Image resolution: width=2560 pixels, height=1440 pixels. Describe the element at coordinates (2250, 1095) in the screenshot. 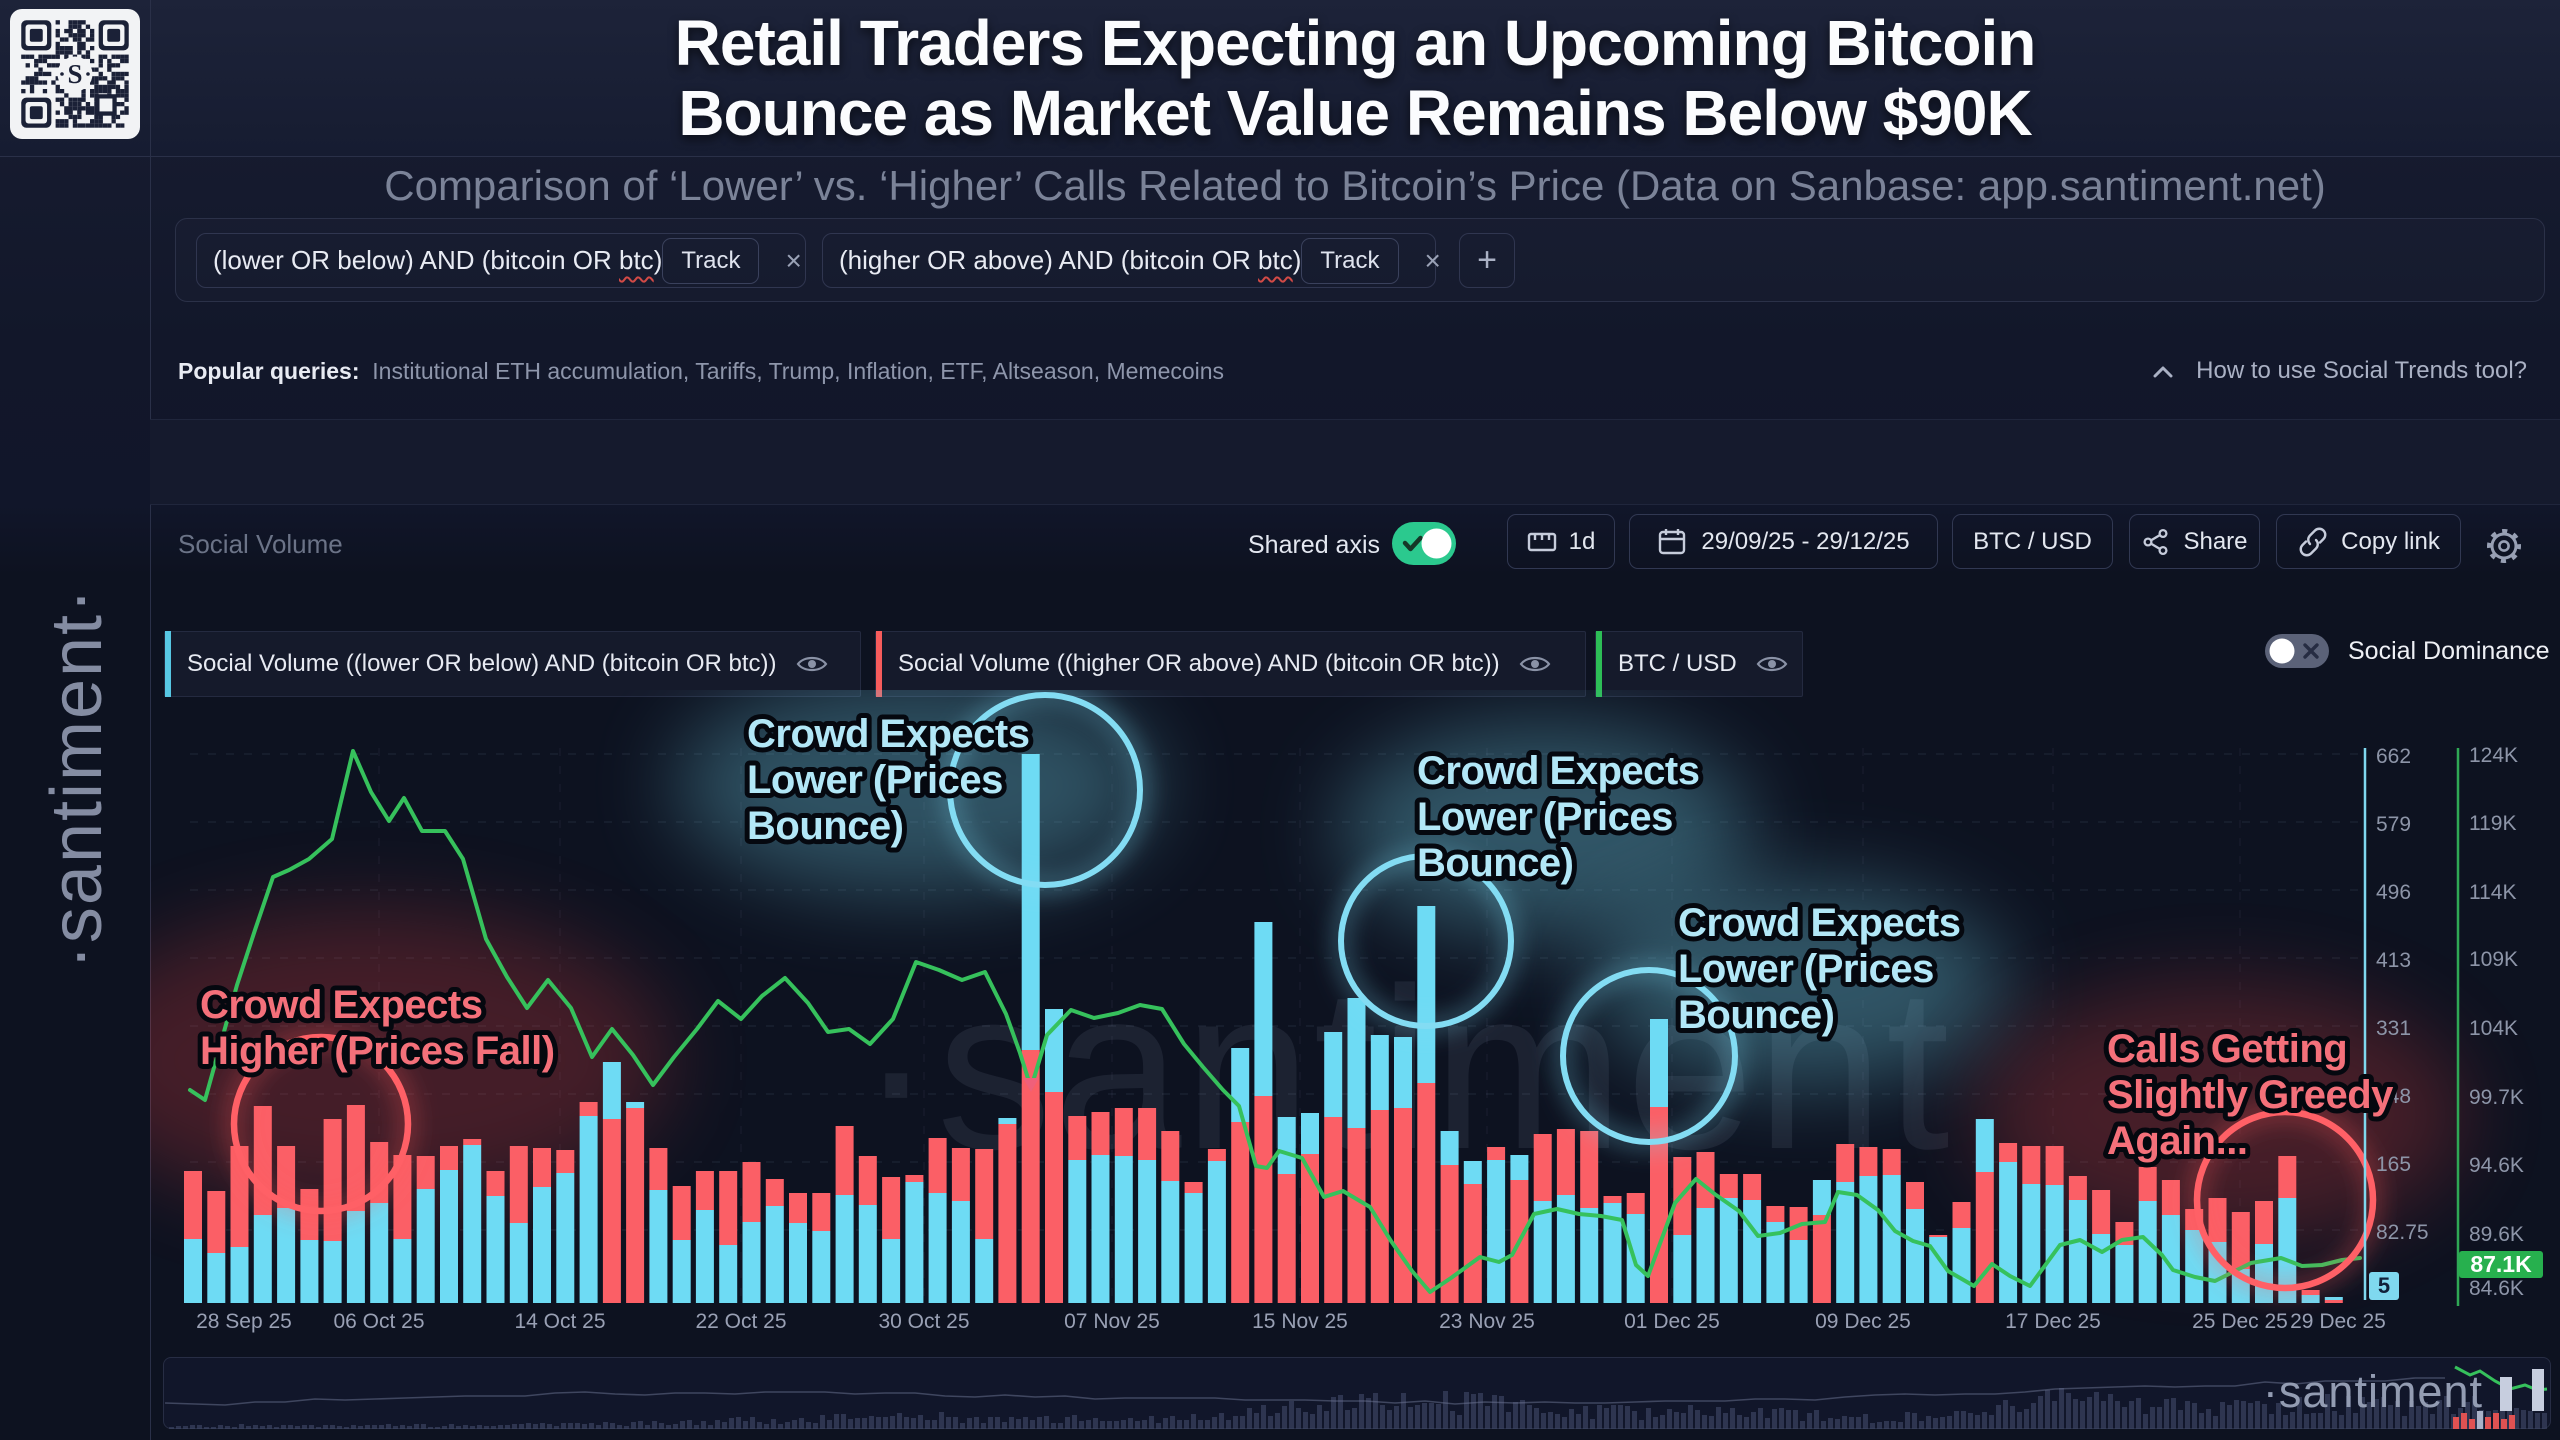

I see `svg-text: Slightly Greedy` at that location.